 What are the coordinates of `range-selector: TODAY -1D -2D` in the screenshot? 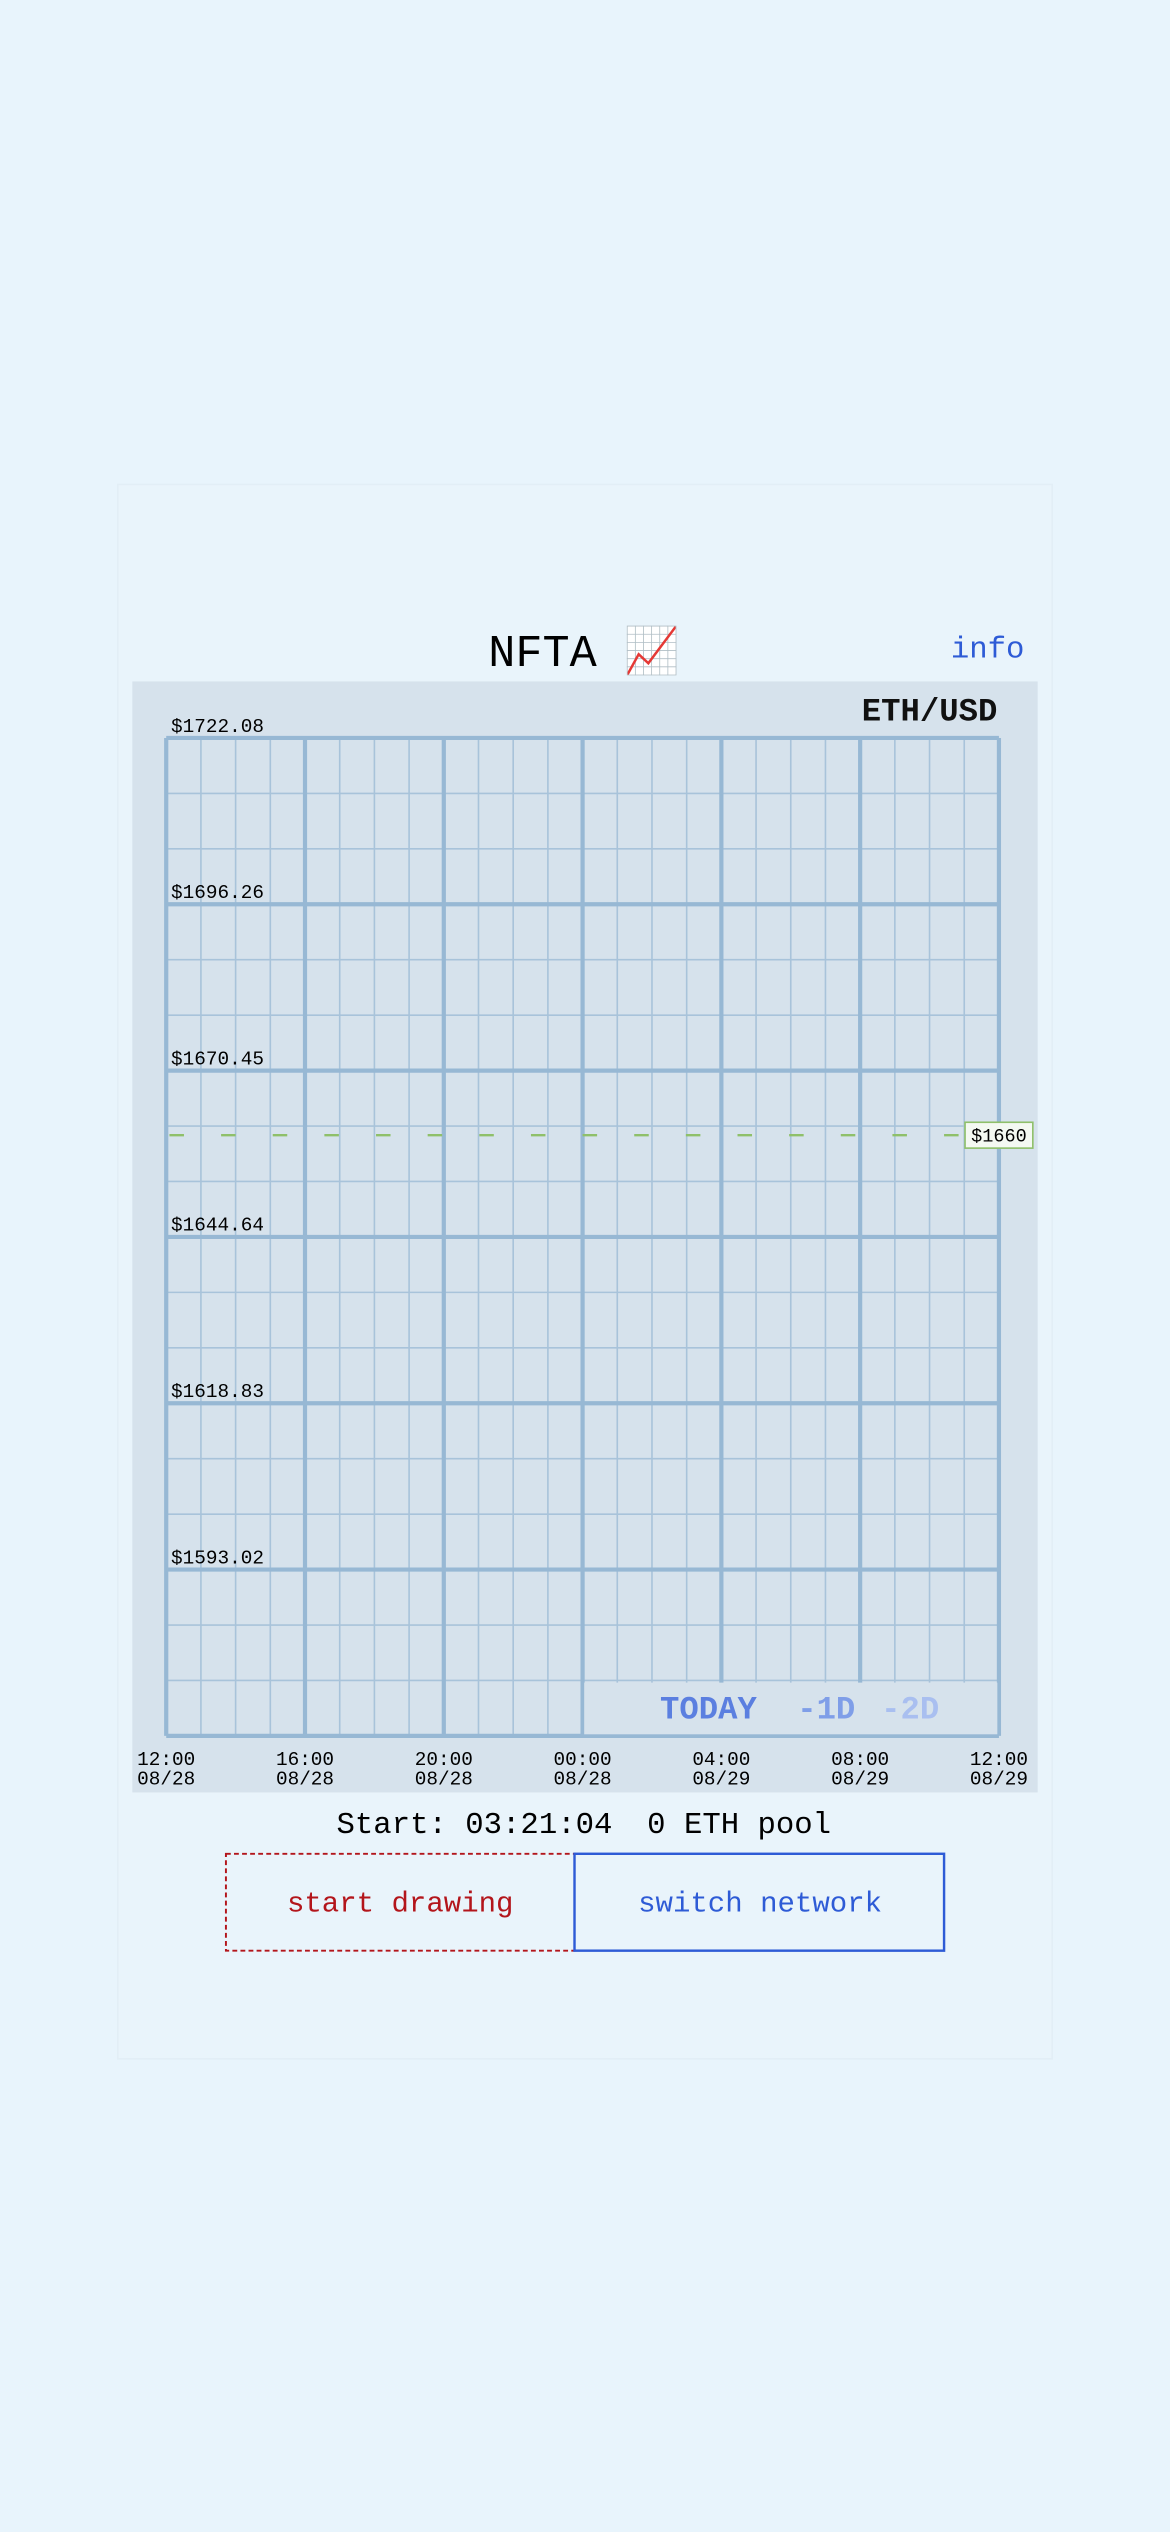 It's located at (799, 1710).